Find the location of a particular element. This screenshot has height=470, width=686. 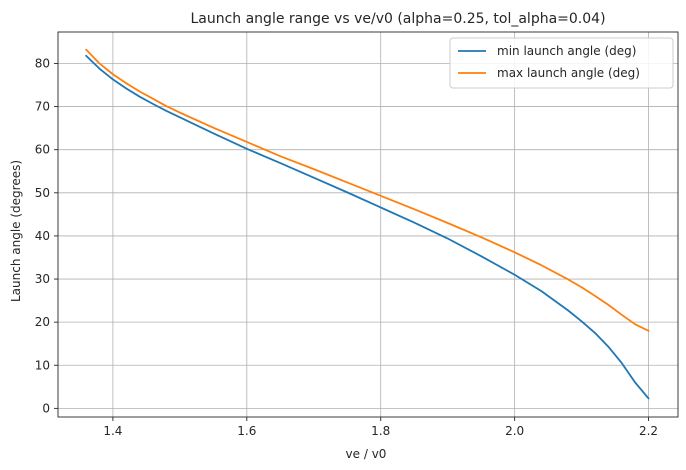

x-tick-label: 2.0 is located at coordinates (514, 431).